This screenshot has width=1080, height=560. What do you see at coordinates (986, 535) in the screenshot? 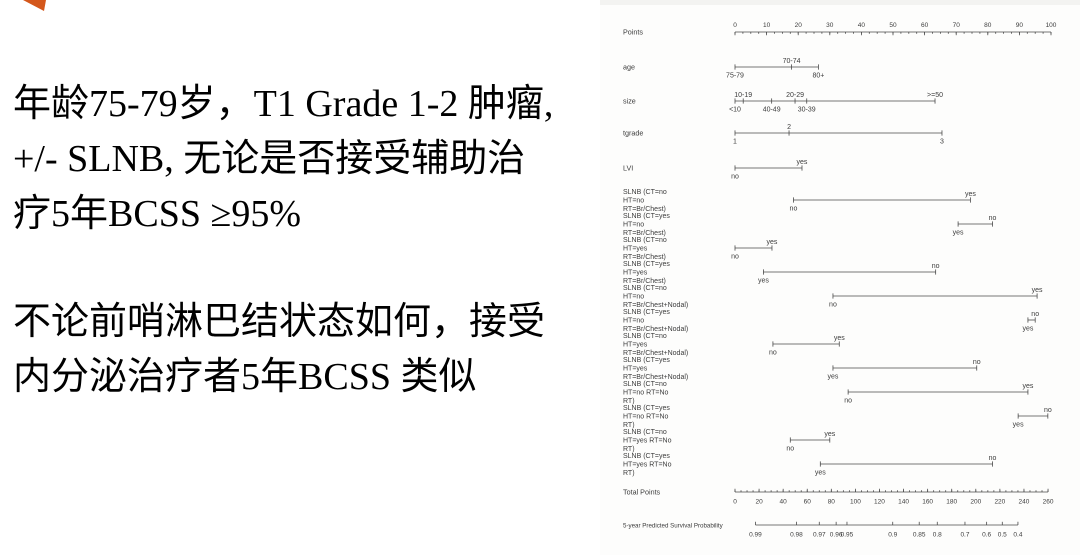
I see `tick-label: 0.6` at bounding box center [986, 535].